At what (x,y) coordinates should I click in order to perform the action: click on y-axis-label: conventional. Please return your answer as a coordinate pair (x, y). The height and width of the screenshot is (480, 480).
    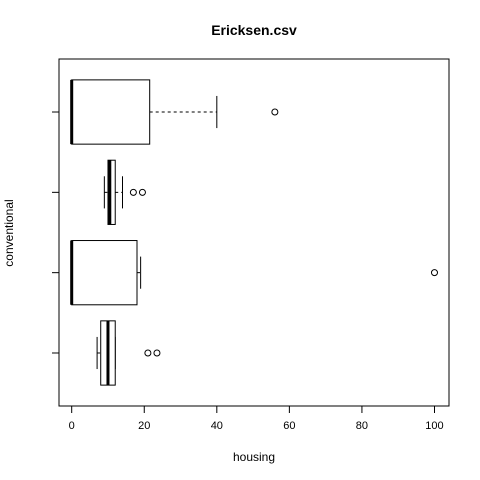
    Looking at the image, I should click on (9, 232).